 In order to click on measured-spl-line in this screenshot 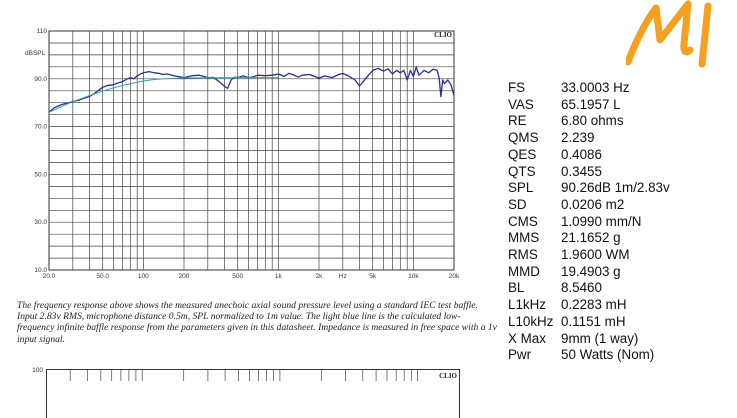, I will do `click(251, 89)`.